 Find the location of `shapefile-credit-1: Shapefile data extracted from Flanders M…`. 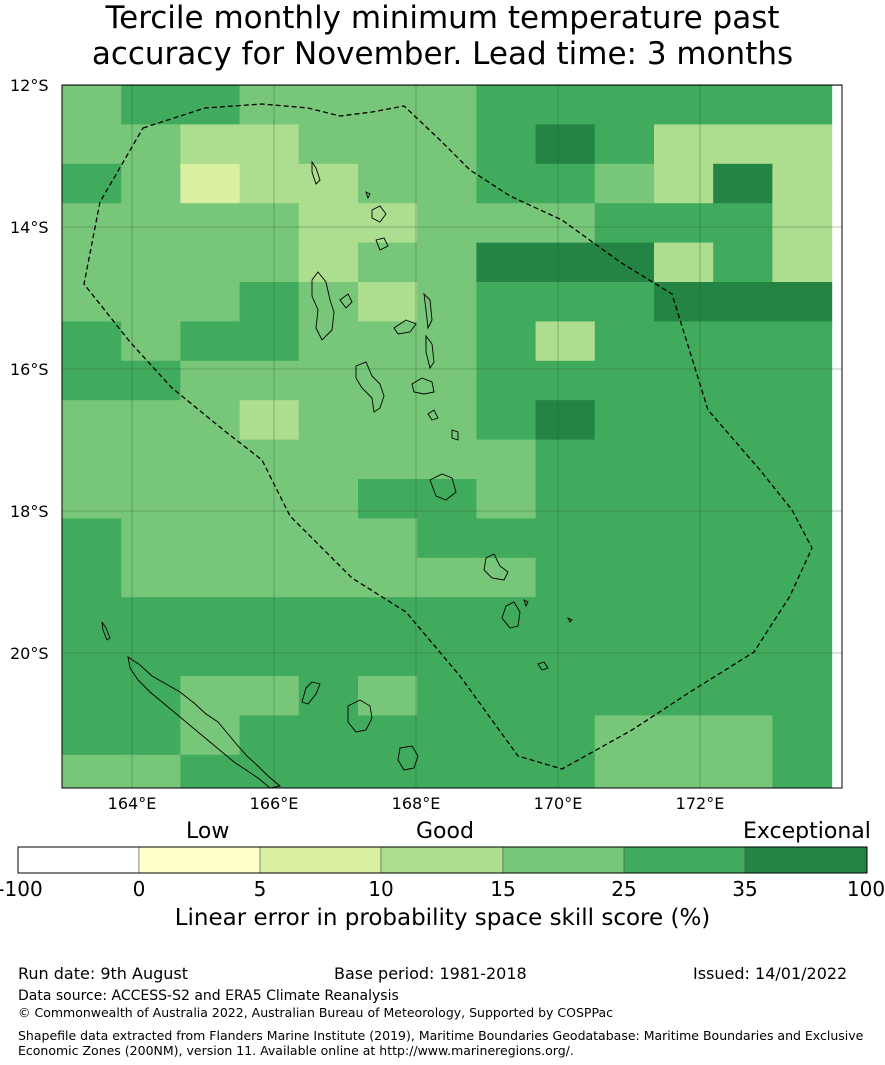

shapefile-credit-1: Shapefile data extracted from Flanders M… is located at coordinates (441, 1035).